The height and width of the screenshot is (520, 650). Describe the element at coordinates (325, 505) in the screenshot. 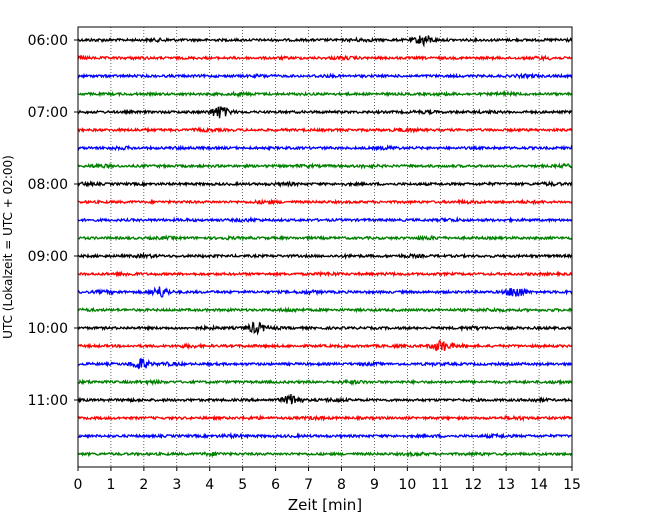

I see `x-axis-label: Zeit [min]` at that location.